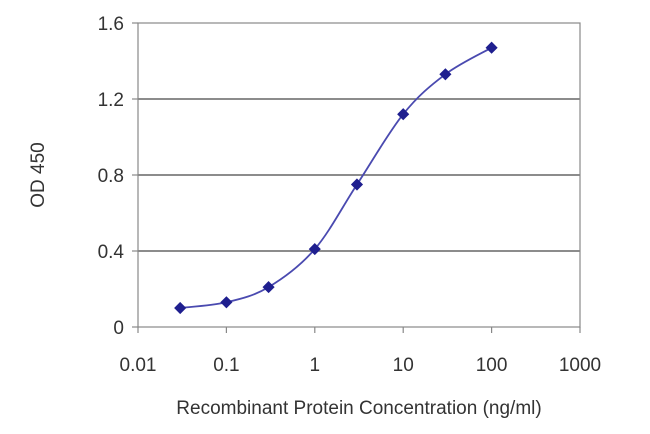  Describe the element at coordinates (315, 365) in the screenshot. I see `x-tick-label: 1` at that location.